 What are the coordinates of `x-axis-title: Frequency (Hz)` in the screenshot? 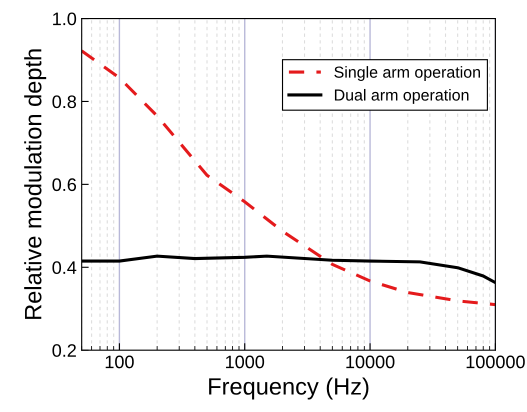 It's located at (288, 388).